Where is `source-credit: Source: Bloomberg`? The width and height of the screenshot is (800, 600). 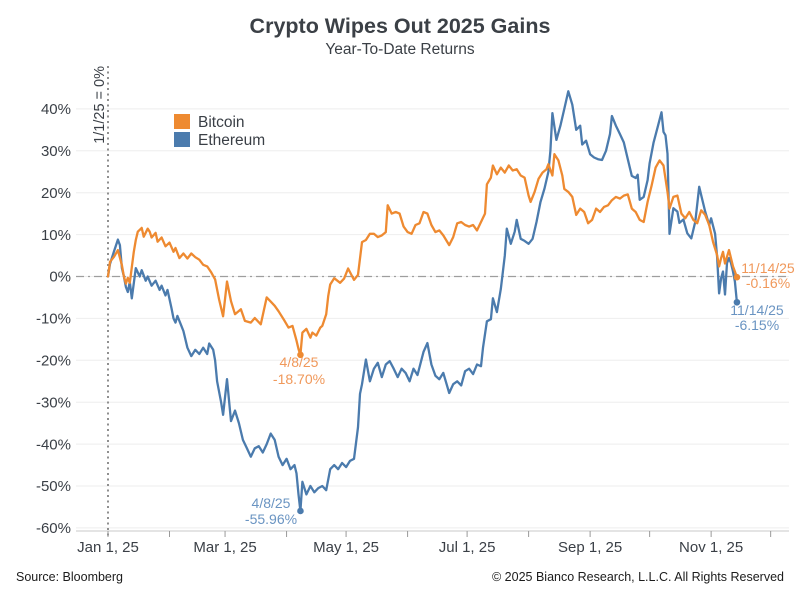
source-credit: Source: Bloomberg is located at coordinates (69, 577).